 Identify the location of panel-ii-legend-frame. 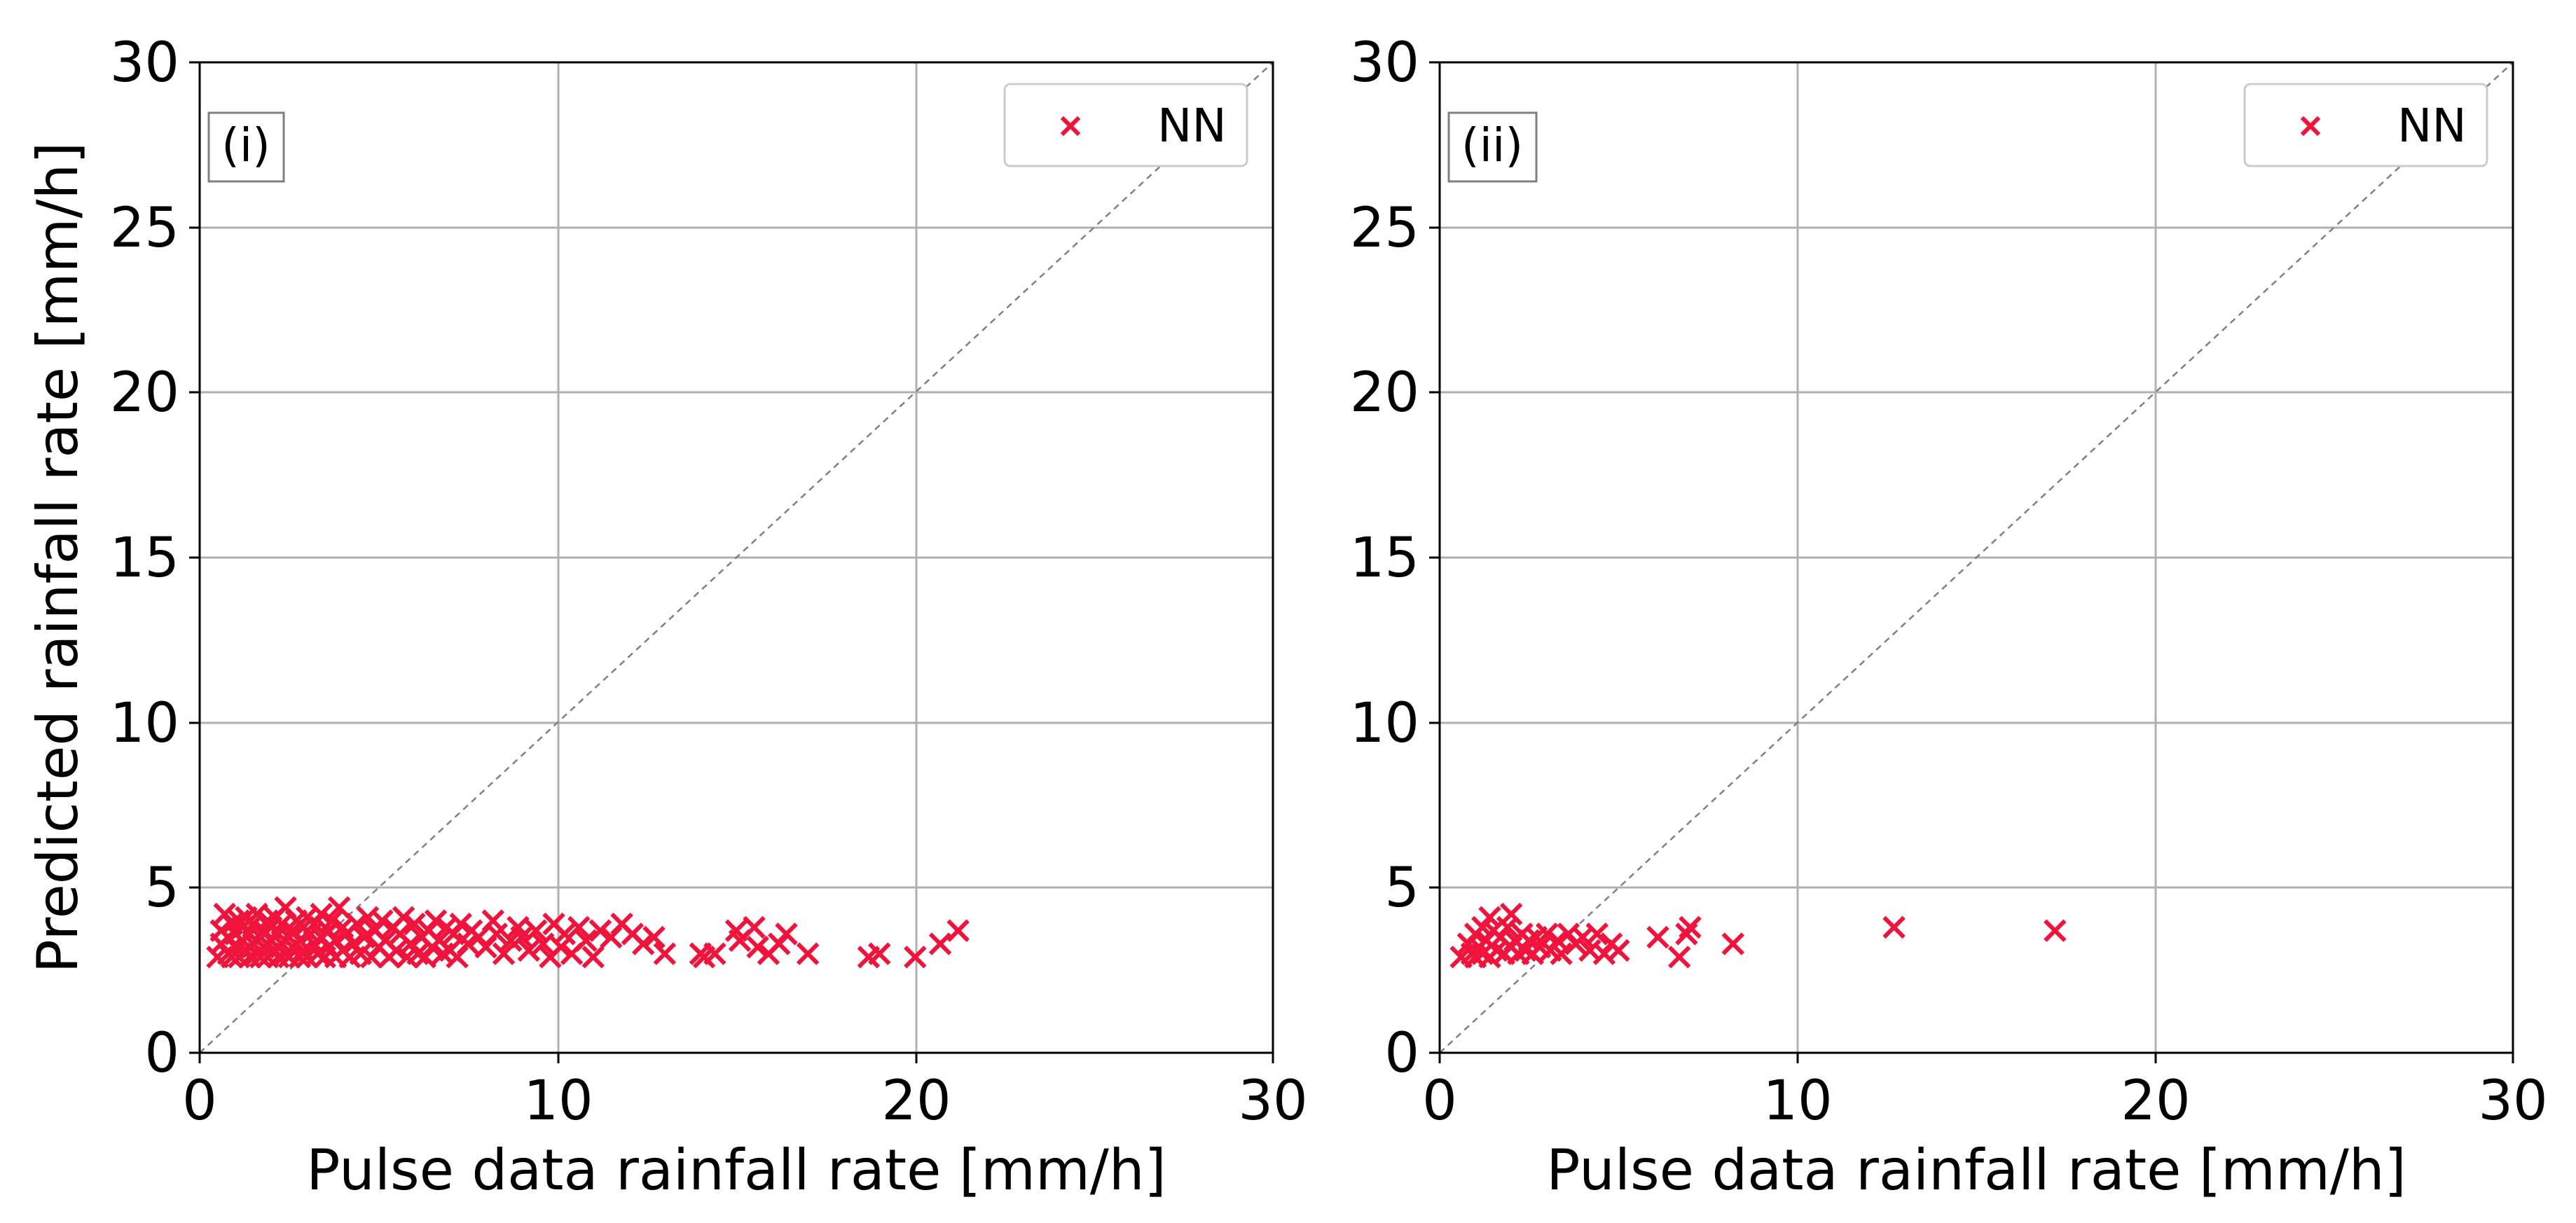
(2365, 125).